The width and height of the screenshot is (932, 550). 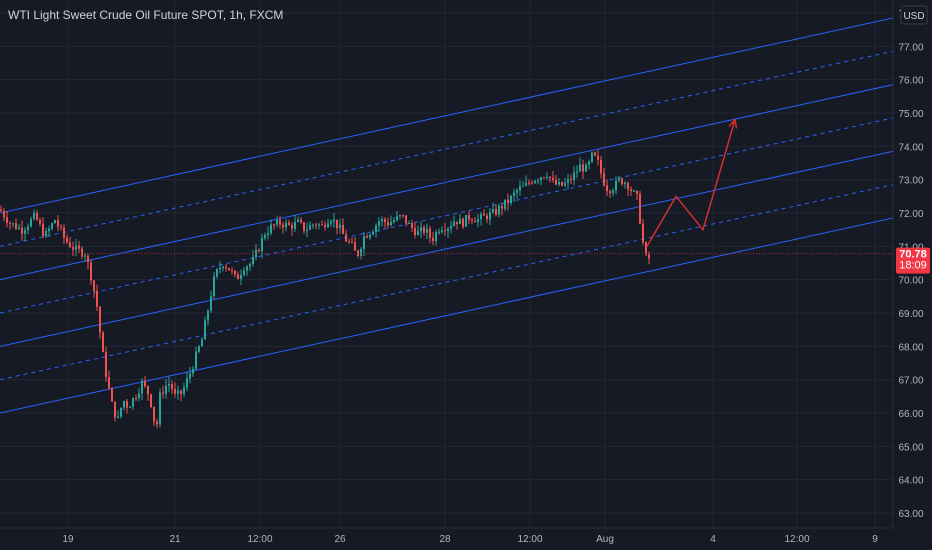 I want to click on currency-label: USD, so click(x=913, y=16).